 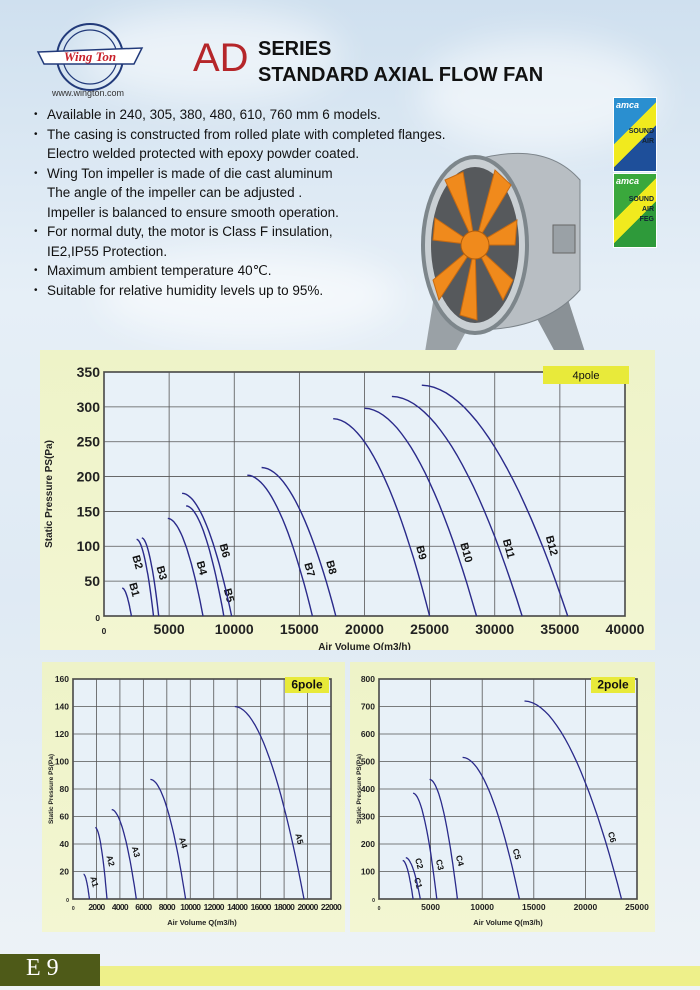 I want to click on y-tick-label: 100, so click(x=368, y=871).